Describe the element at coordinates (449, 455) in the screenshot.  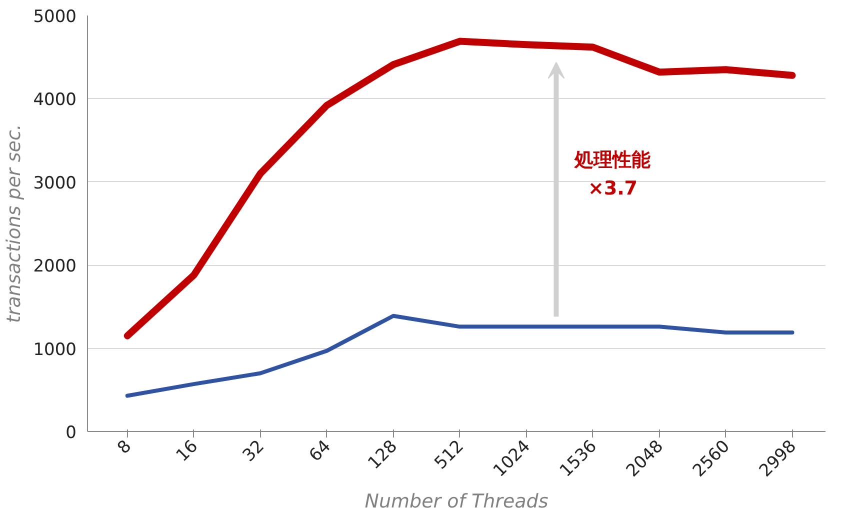
I see `x-tick-label: 512` at that location.